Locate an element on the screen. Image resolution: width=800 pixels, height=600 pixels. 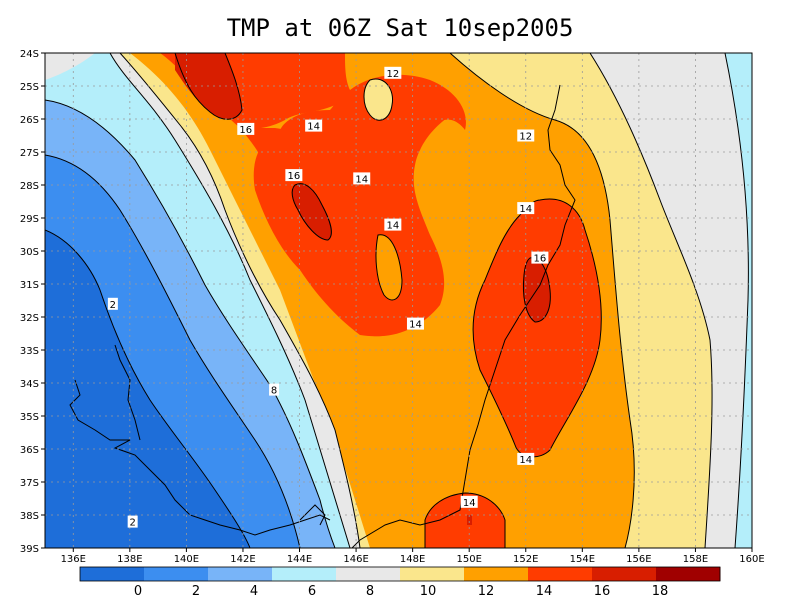
colorbar: 0 2 4 6 8 10 12 14 16 18 is located at coordinates (400, 582).